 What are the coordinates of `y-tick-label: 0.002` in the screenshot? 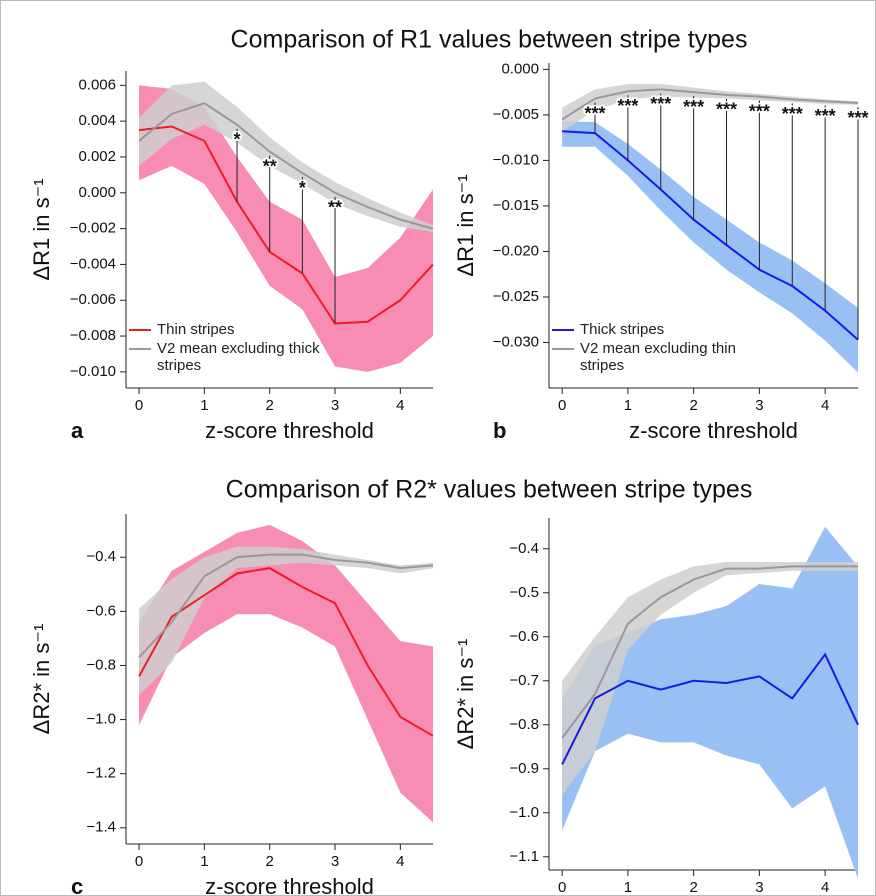 It's located at (97, 156).